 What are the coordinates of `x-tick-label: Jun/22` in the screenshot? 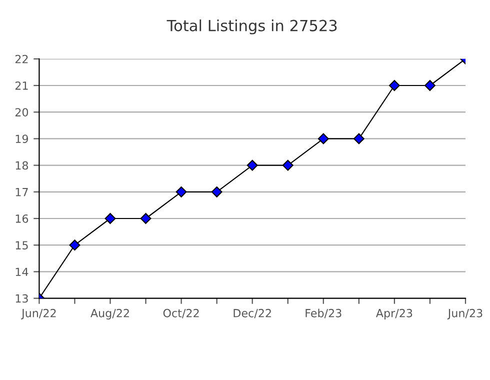 It's located at (38, 314).